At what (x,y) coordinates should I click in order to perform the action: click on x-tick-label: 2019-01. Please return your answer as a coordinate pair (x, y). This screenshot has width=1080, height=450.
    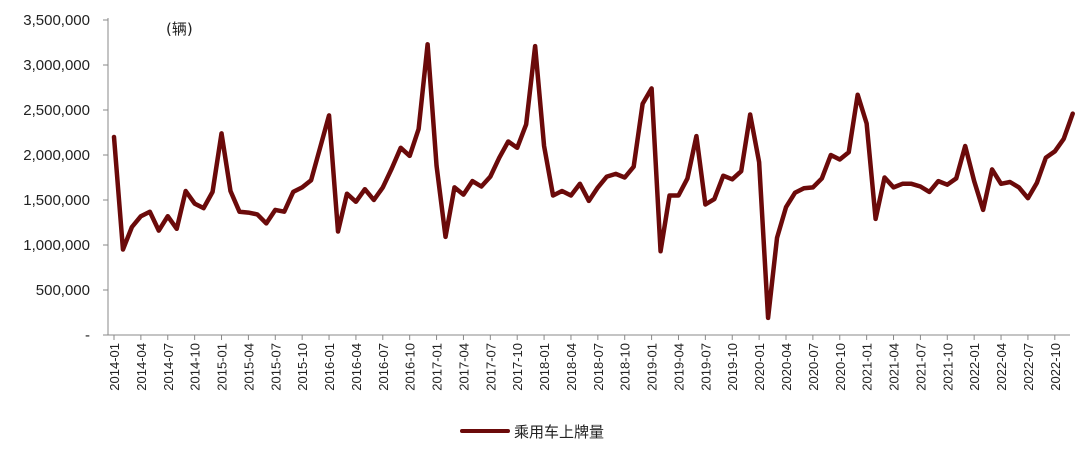
    Looking at the image, I should click on (652, 367).